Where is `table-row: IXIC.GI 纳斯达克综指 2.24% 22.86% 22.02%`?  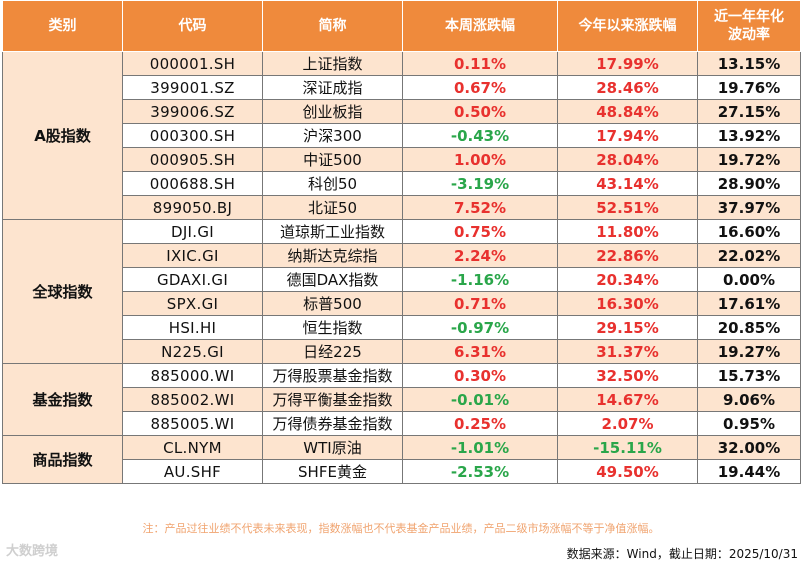 table-row: IXIC.GI 纳斯达克综指 2.24% 22.86% 22.02% is located at coordinates (402, 255).